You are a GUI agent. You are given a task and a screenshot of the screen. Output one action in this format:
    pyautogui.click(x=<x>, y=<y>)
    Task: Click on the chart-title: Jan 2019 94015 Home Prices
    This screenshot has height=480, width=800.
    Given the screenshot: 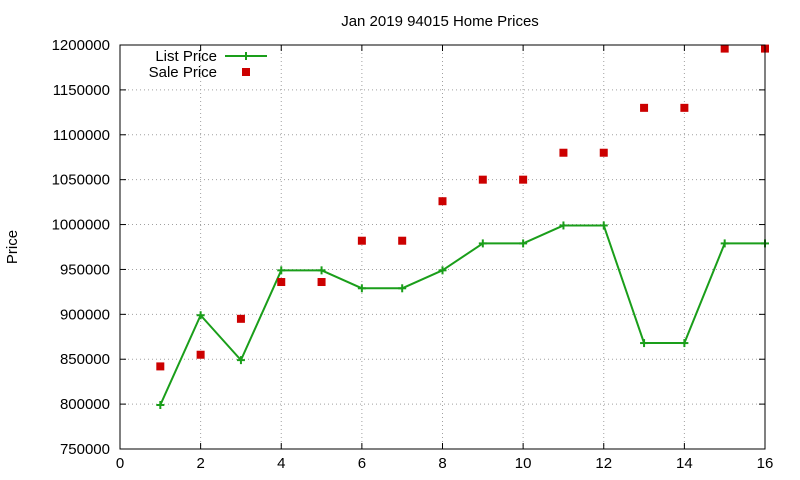 What is the action you would take?
    pyautogui.click(x=440, y=21)
    